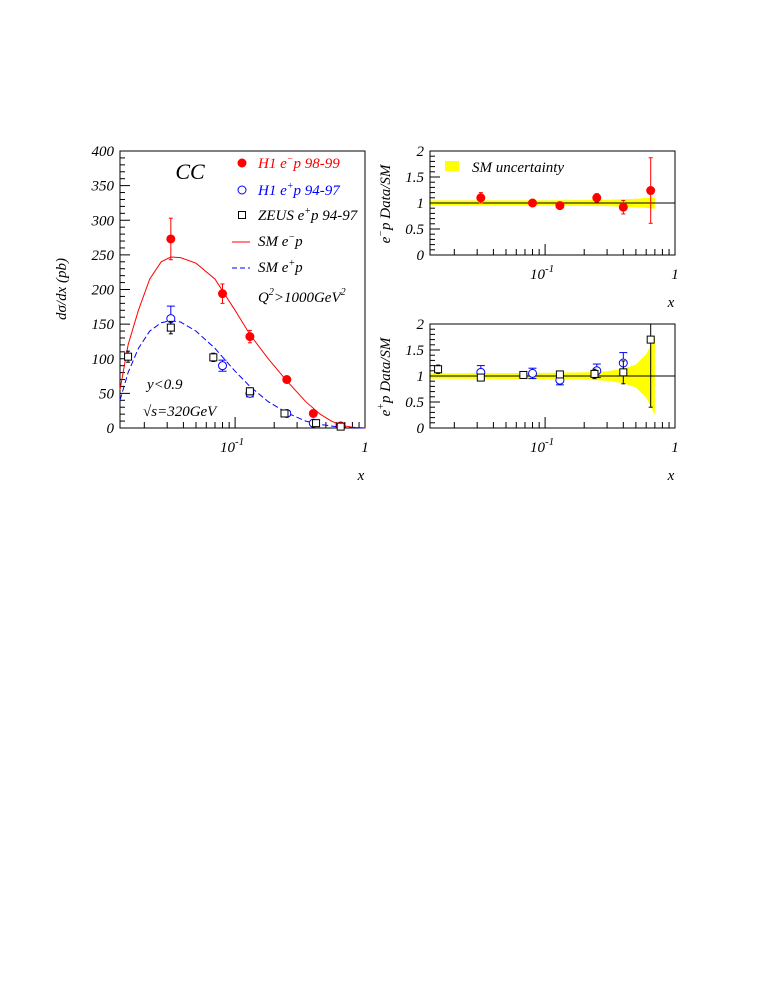 The height and width of the screenshot is (987, 763). I want to click on sm-uncertainty-label: SM uncertainty, so click(518, 168).